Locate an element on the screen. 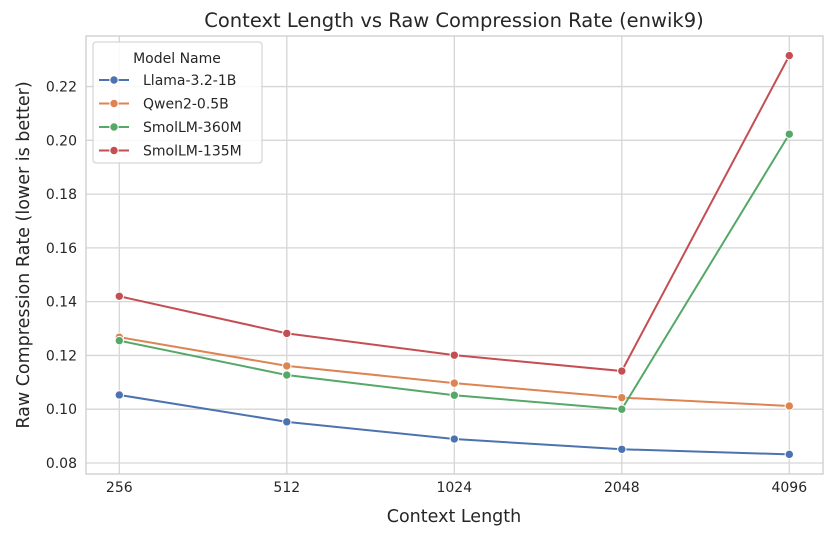 The image size is (836, 534). y-tick-label: 0.10 is located at coordinates (61, 410).